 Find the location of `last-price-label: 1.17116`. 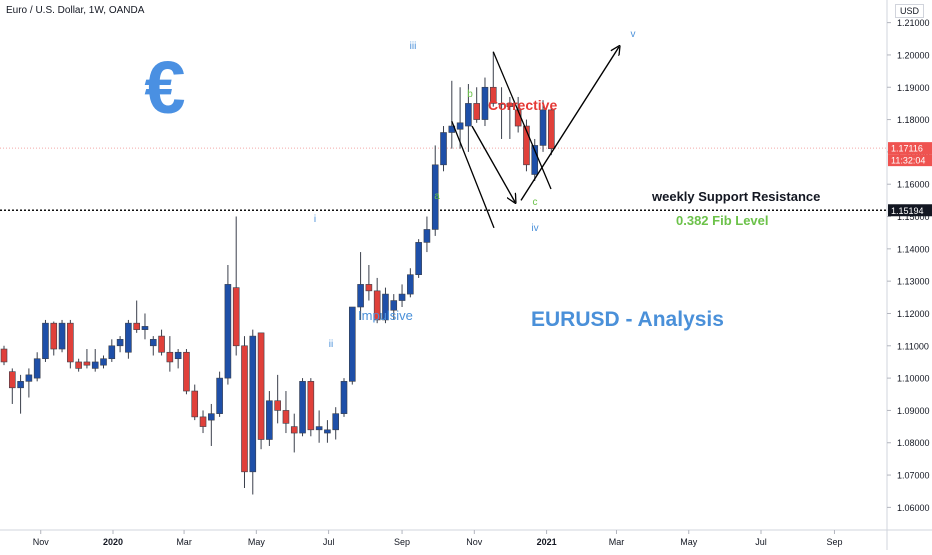

last-price-label: 1.17116 is located at coordinates (907, 149).